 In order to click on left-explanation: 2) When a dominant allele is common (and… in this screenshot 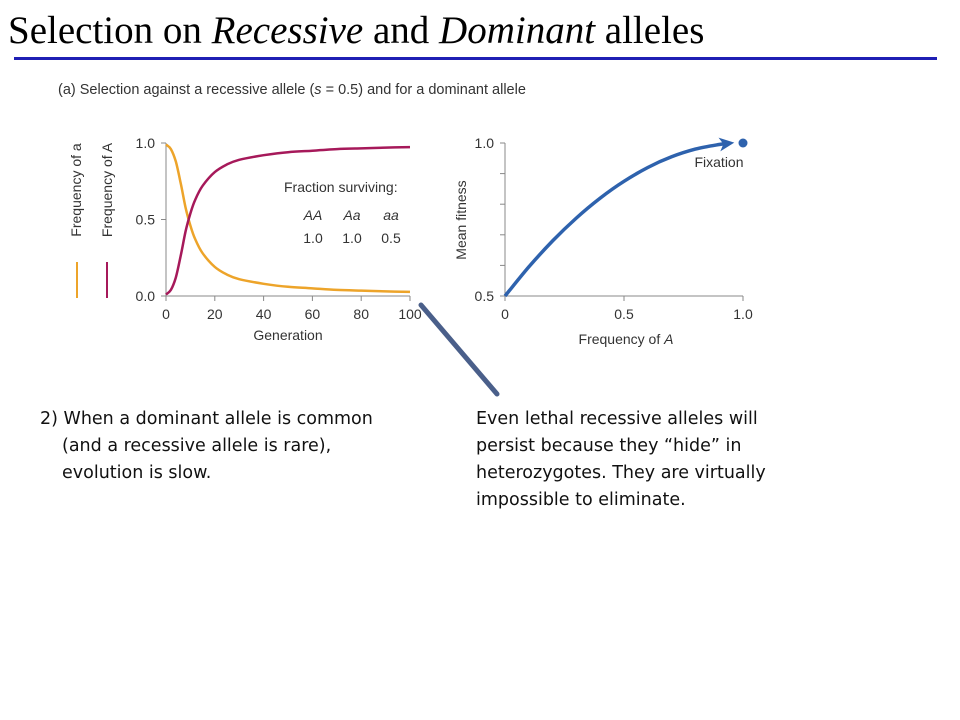, I will do `click(240, 446)`.